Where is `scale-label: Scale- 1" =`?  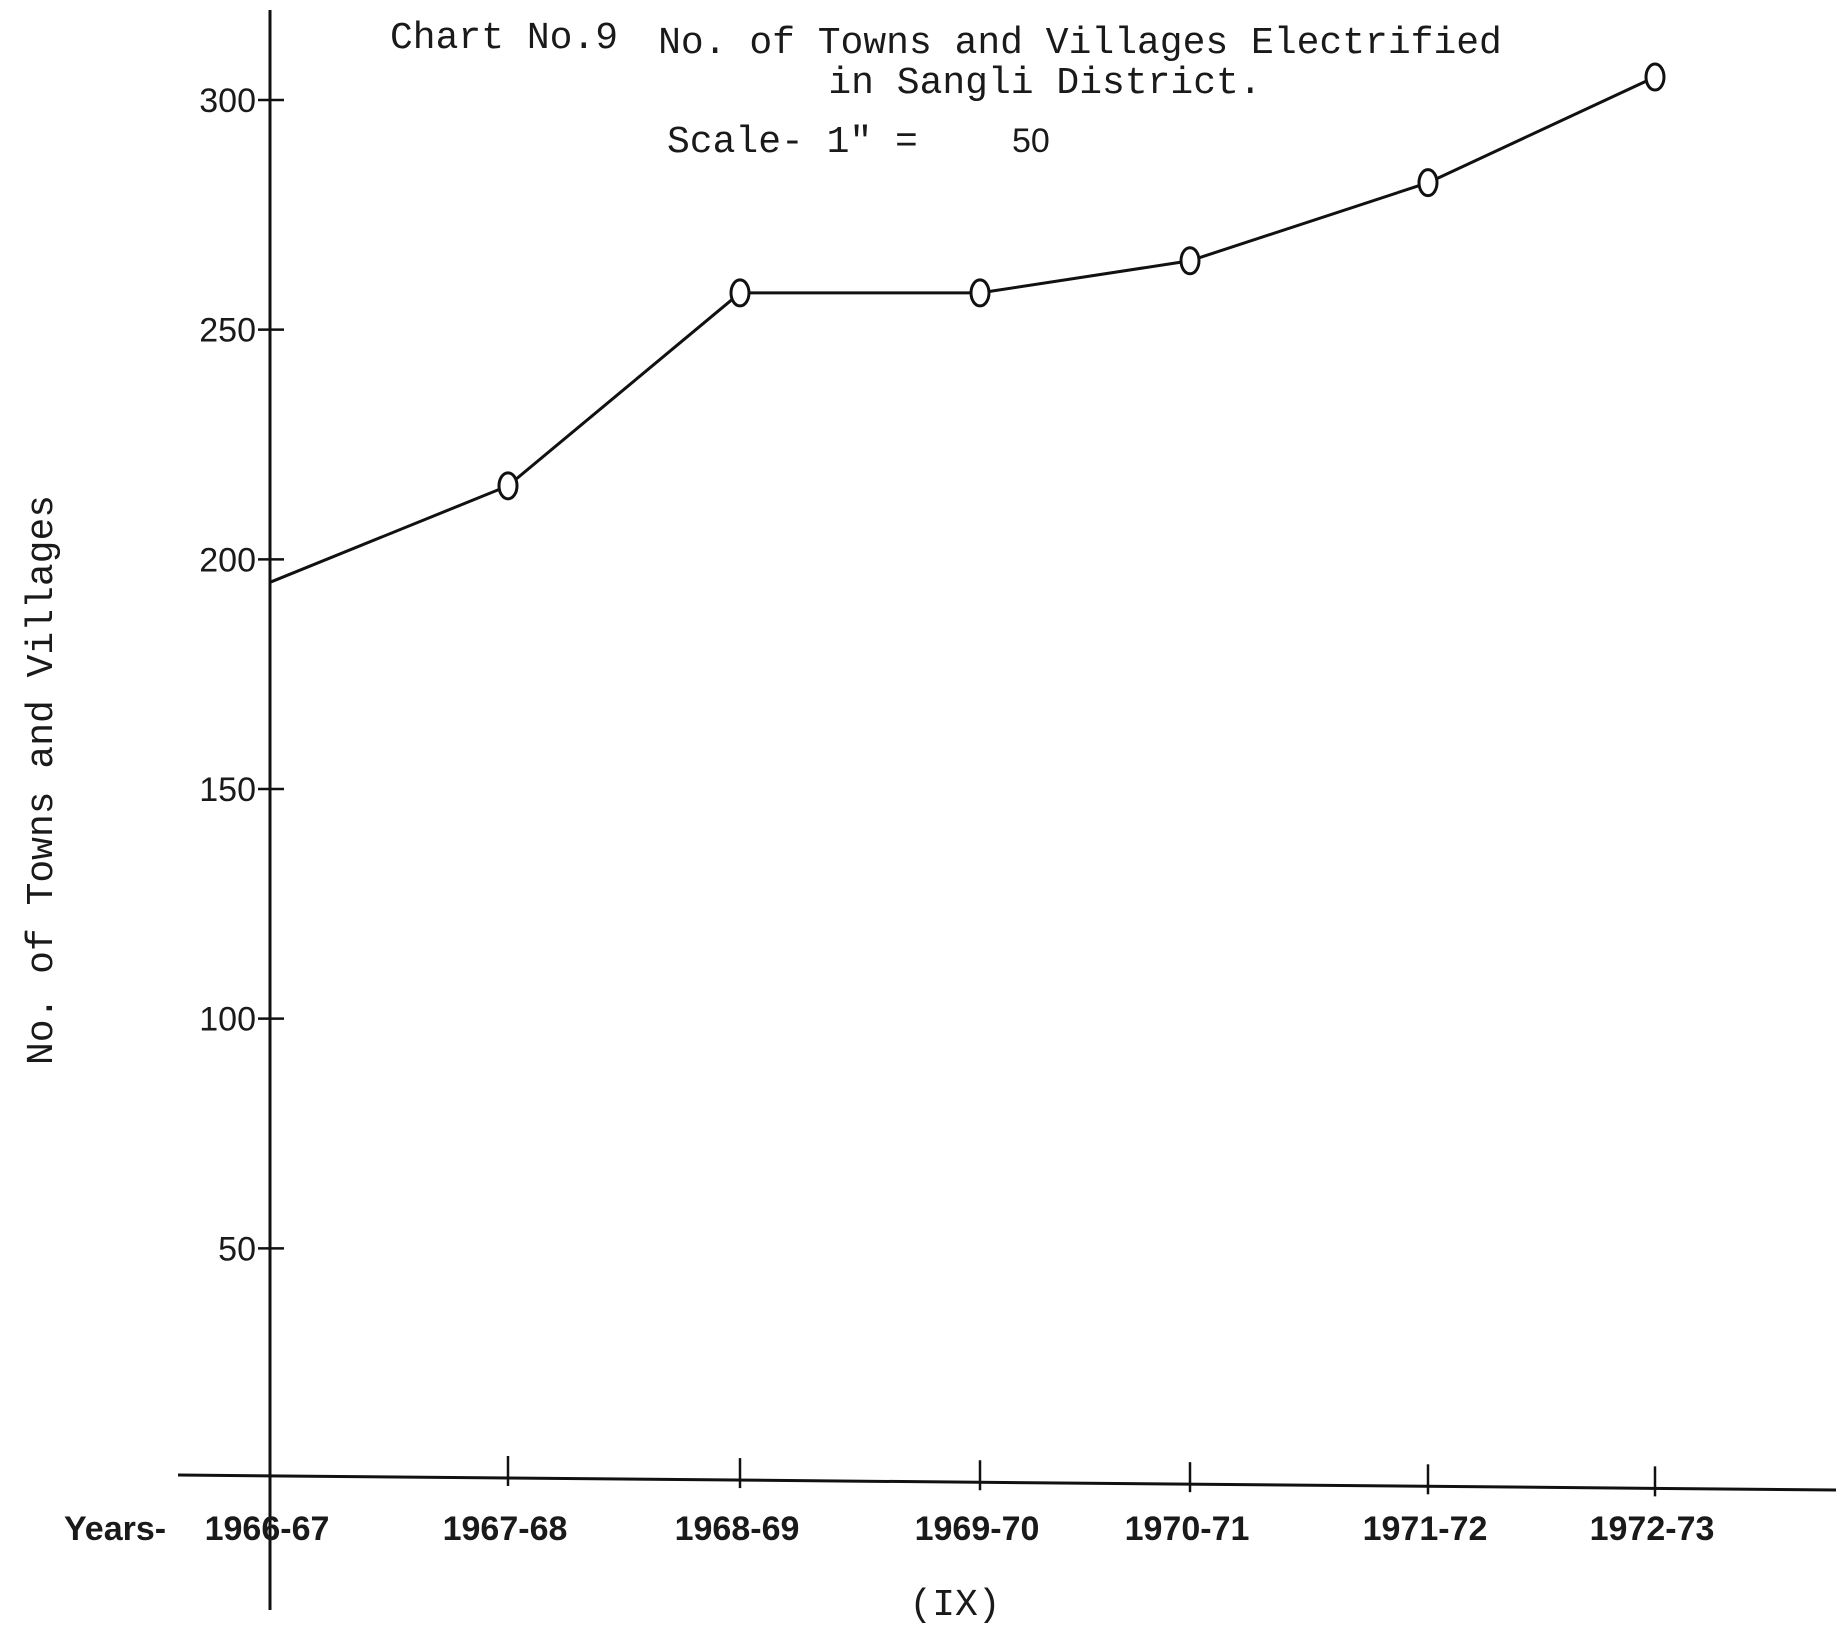 scale-label: Scale- 1" = is located at coordinates (792, 142).